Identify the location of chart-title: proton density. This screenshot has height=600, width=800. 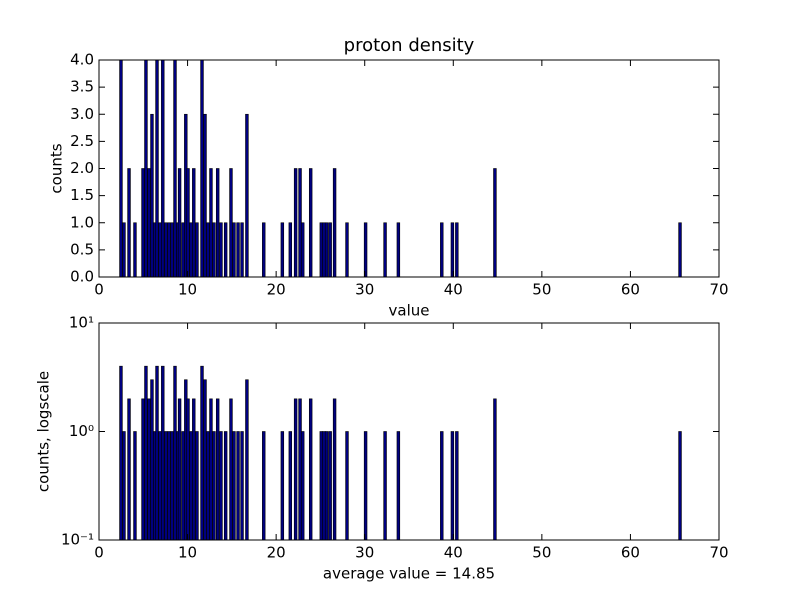
(409, 45).